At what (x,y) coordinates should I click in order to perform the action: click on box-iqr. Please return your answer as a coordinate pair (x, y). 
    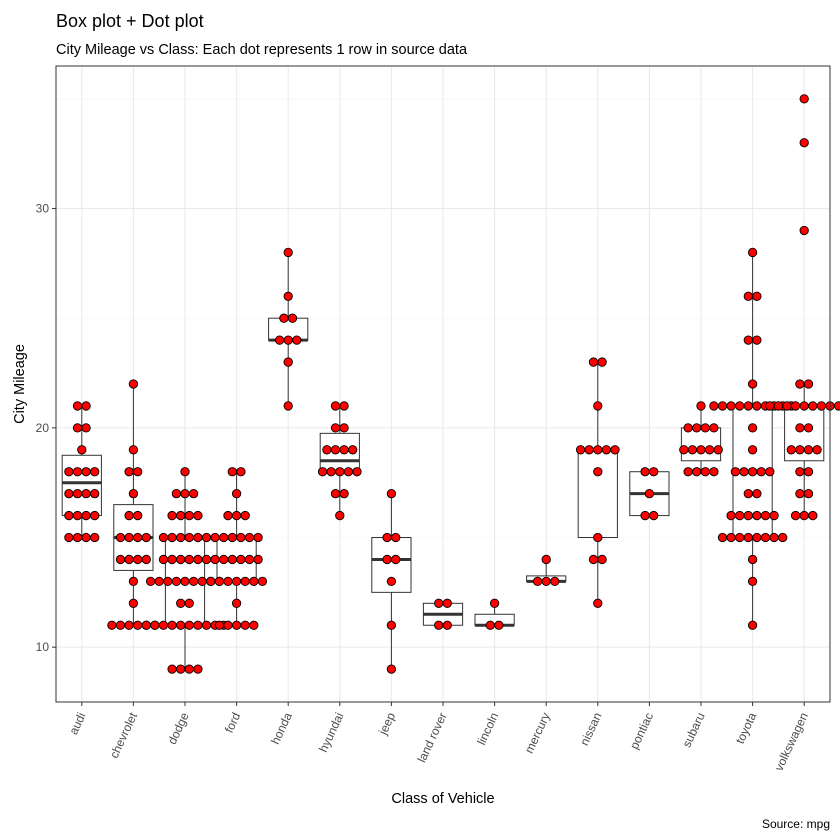
    Looking at the image, I should click on (391, 565).